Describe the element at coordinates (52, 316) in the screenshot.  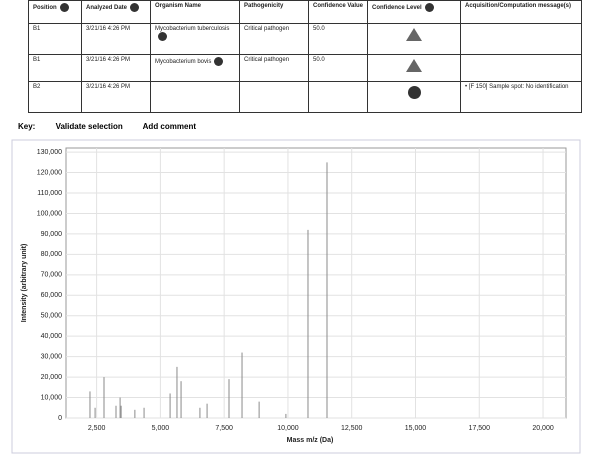
I see `y-tick-label: 50,000` at that location.